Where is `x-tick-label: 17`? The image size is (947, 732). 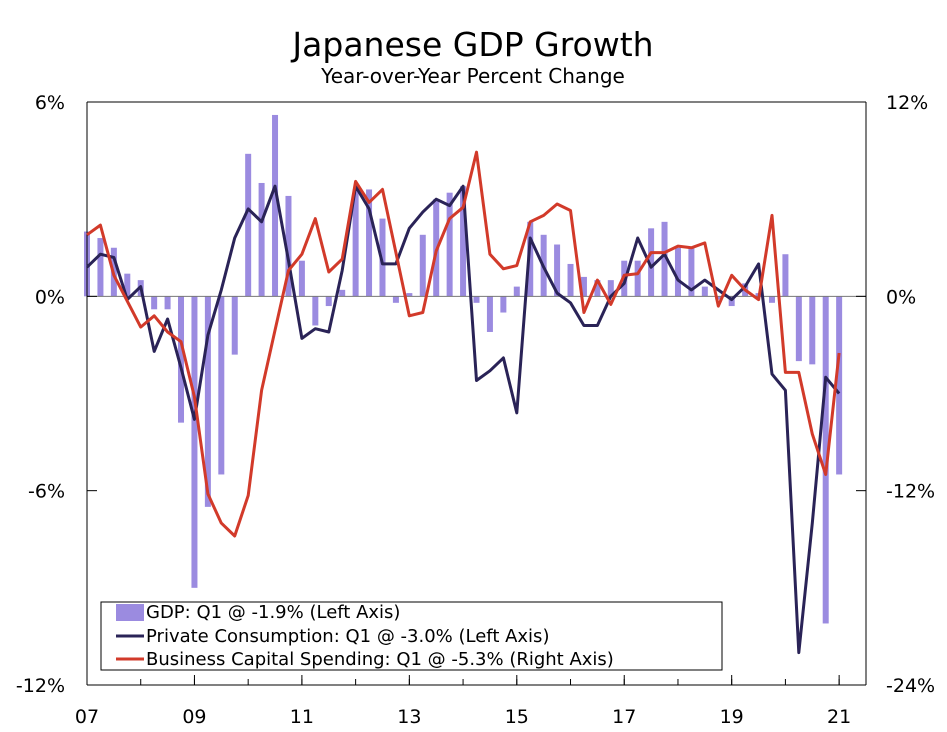 x-tick-label: 17 is located at coordinates (624, 716).